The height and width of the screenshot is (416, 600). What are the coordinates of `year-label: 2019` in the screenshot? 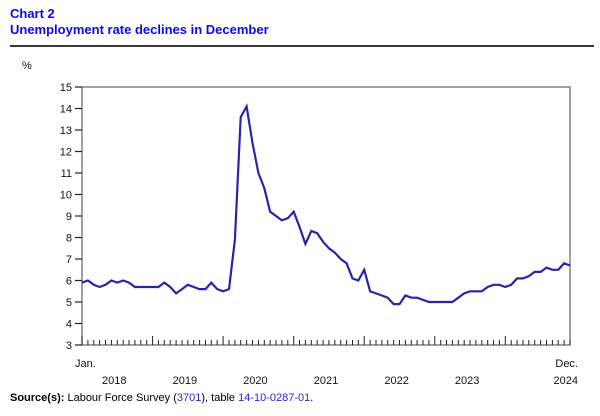 It's located at (185, 381).